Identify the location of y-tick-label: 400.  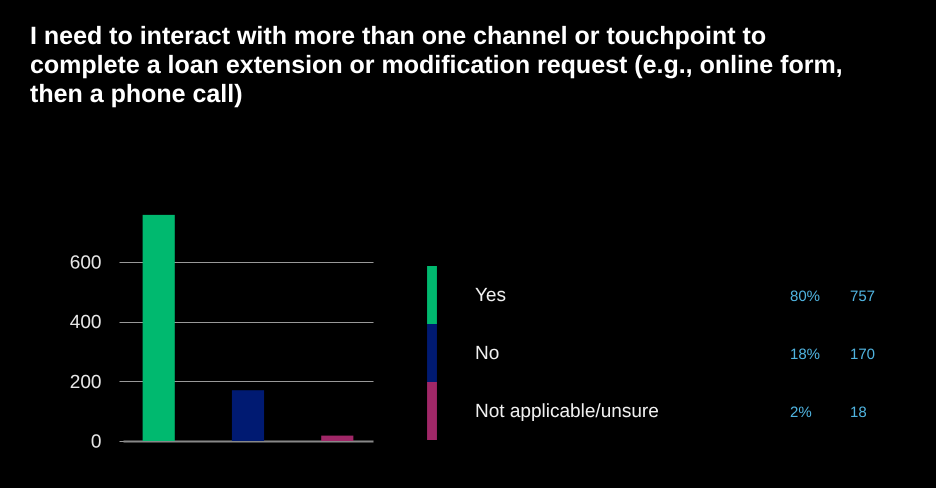
(86, 323).